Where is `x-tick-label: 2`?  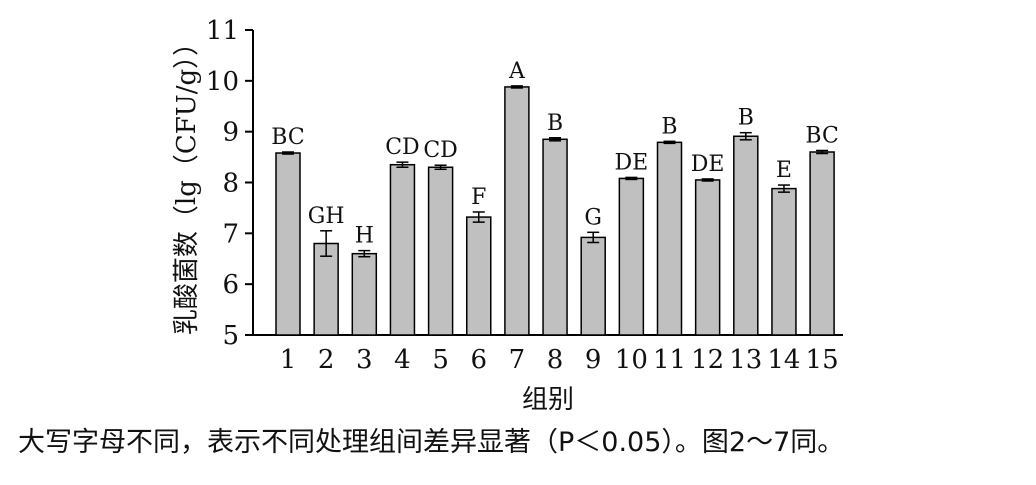
x-tick-label: 2 is located at coordinates (326, 360).